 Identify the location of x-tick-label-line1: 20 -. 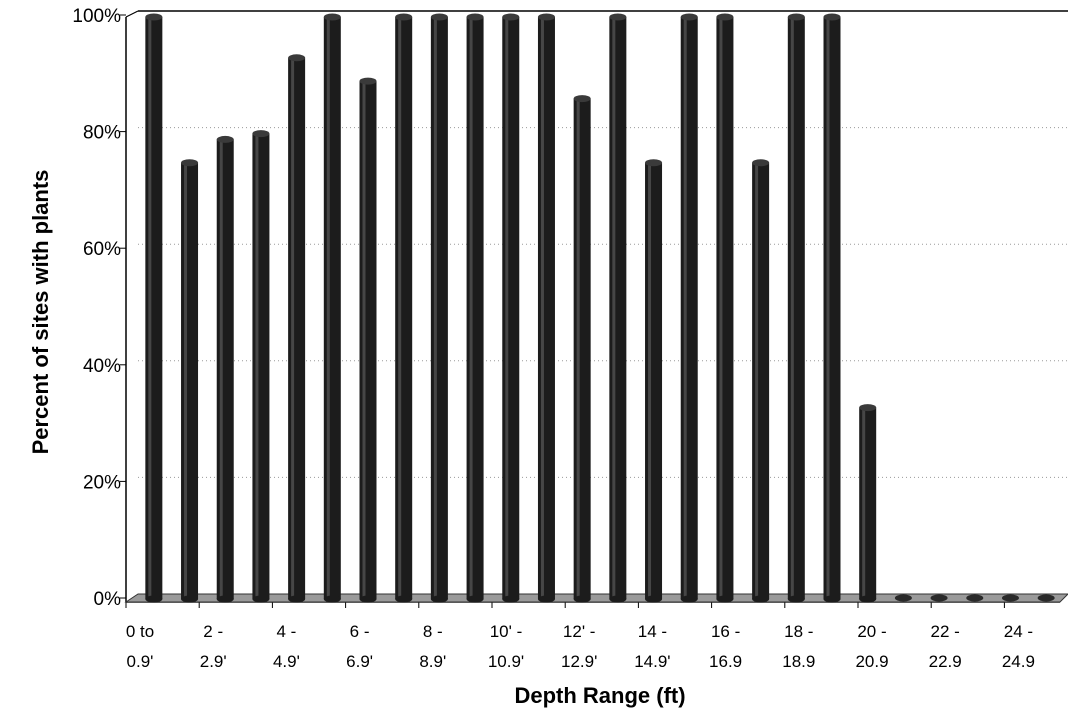
(871, 631).